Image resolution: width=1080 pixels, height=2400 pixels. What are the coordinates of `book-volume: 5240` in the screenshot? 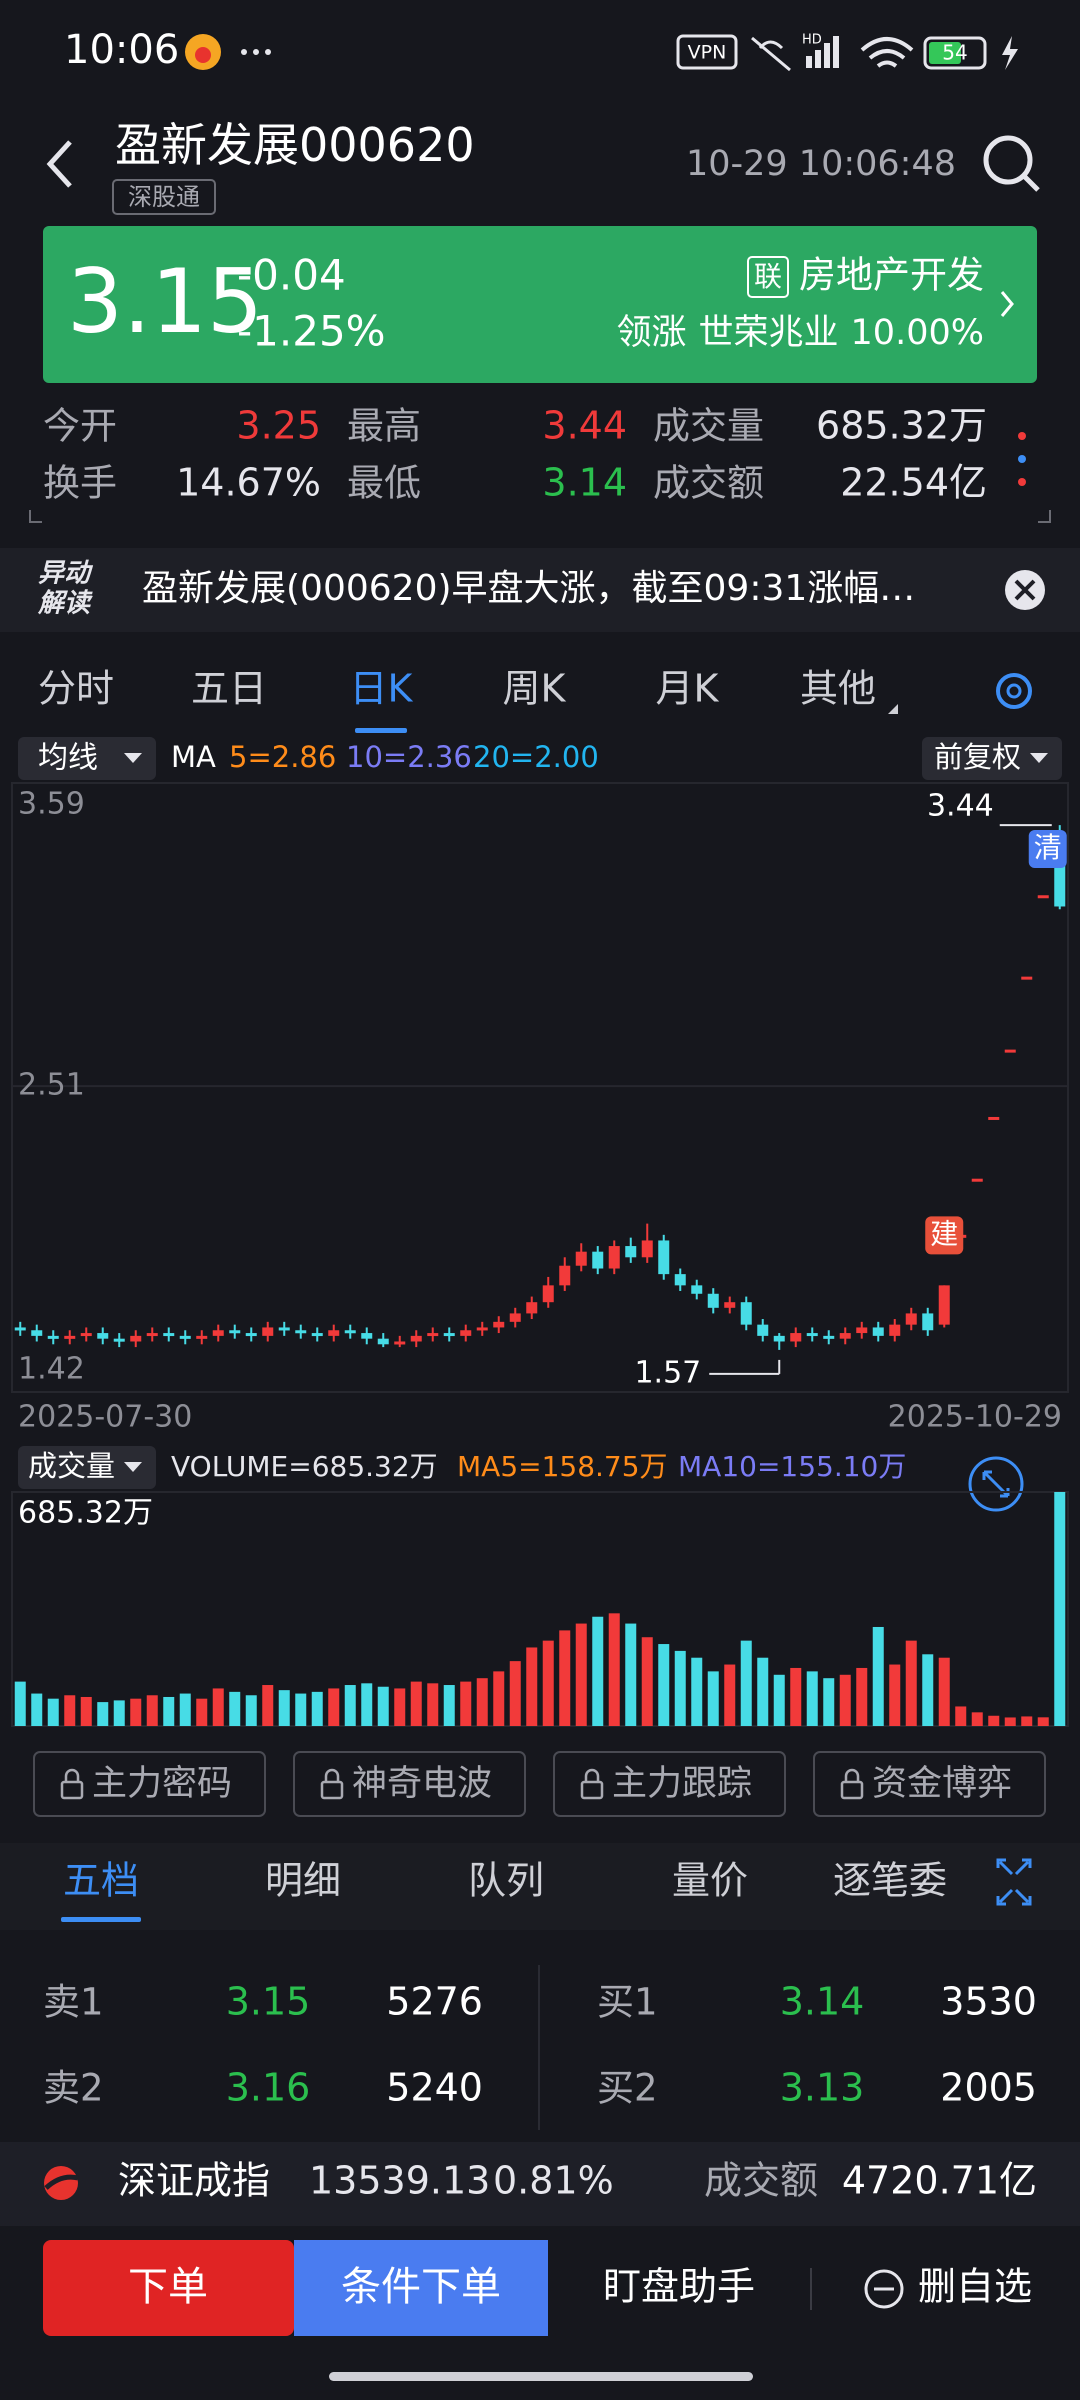 It's located at (434, 2088).